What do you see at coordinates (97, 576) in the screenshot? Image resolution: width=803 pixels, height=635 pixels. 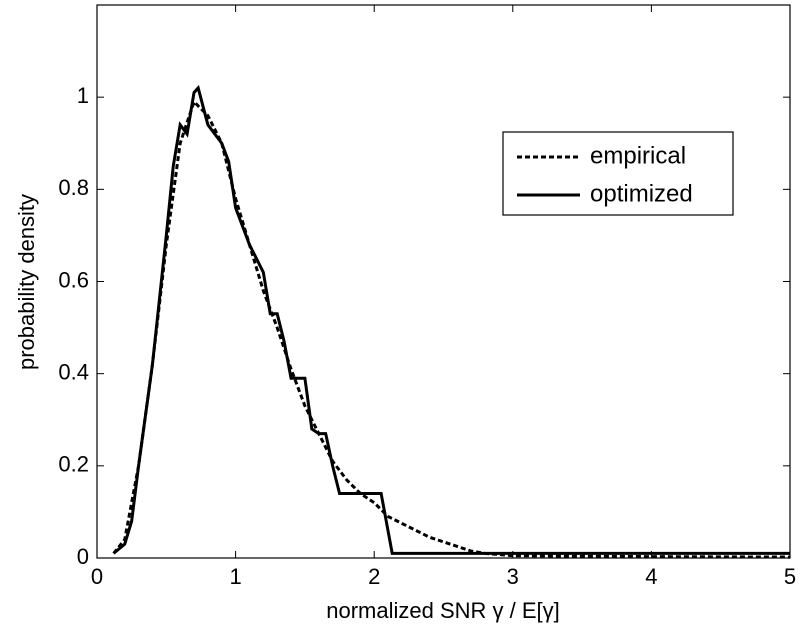 I see `x-tick-label: 0` at bounding box center [97, 576].